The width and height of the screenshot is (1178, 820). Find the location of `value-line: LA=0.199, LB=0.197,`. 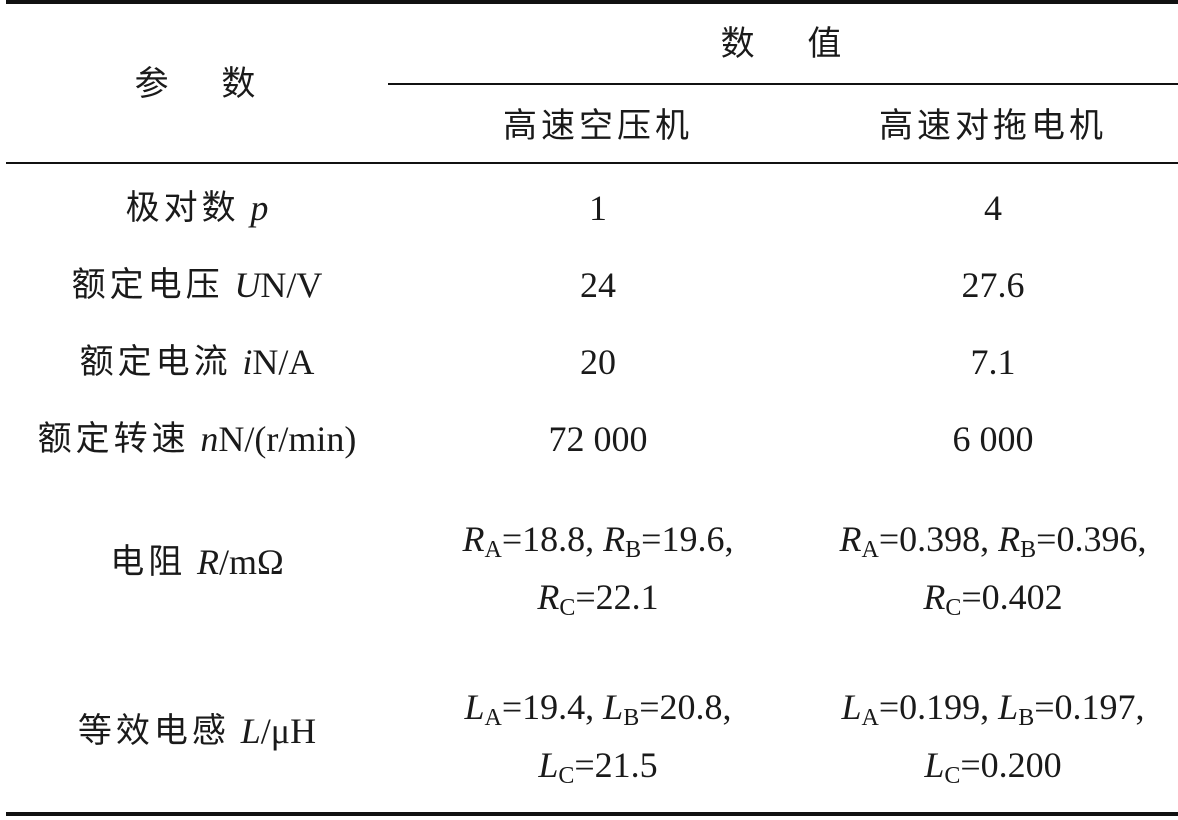

value-line: LA=0.199, LB=0.197, is located at coordinates (993, 709).